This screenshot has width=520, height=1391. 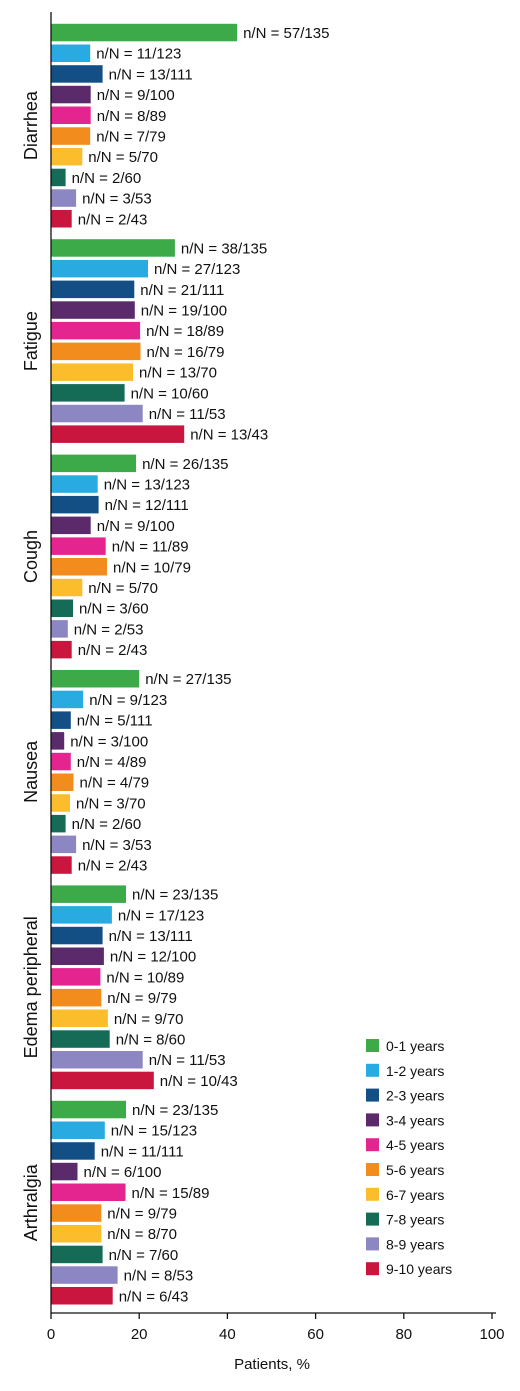 I want to click on bar-data-label: n/N = 13/70, so click(x=178, y=373).